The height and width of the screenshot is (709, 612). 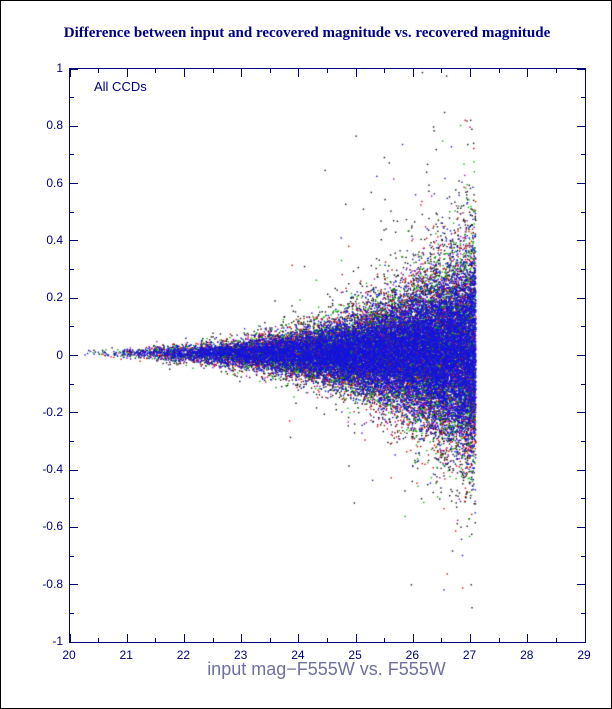 What do you see at coordinates (527, 655) in the screenshot?
I see `x-tick-label: 28` at bounding box center [527, 655].